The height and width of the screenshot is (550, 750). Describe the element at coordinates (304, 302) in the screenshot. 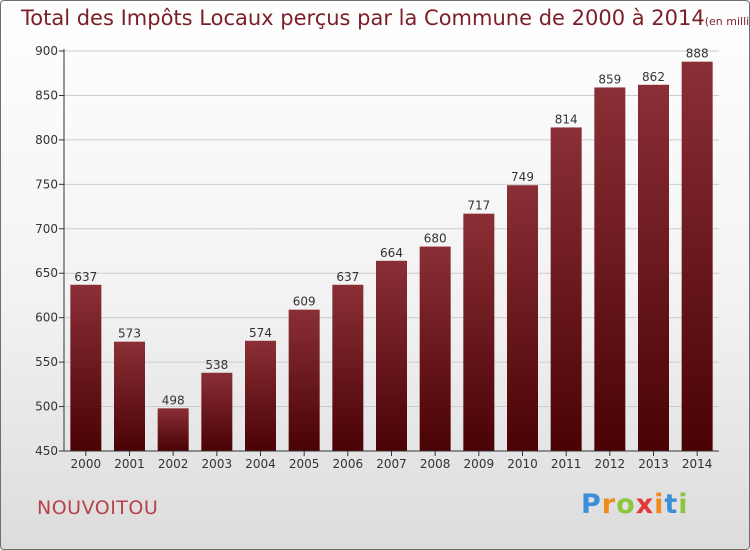

I see `data-label: 609` at that location.